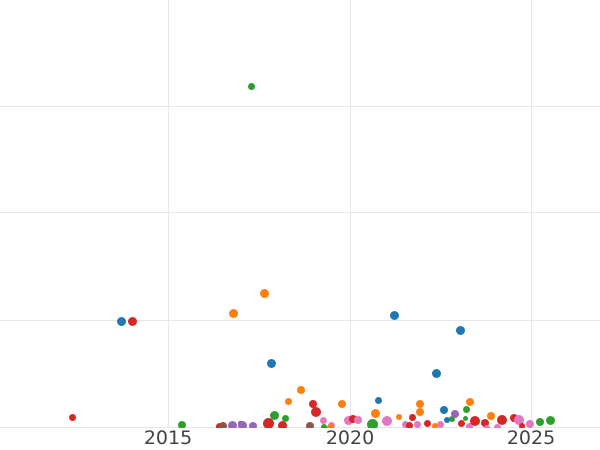  Describe the element at coordinates (350, 438) in the screenshot. I see `x-tick-label: 2020` at that location.